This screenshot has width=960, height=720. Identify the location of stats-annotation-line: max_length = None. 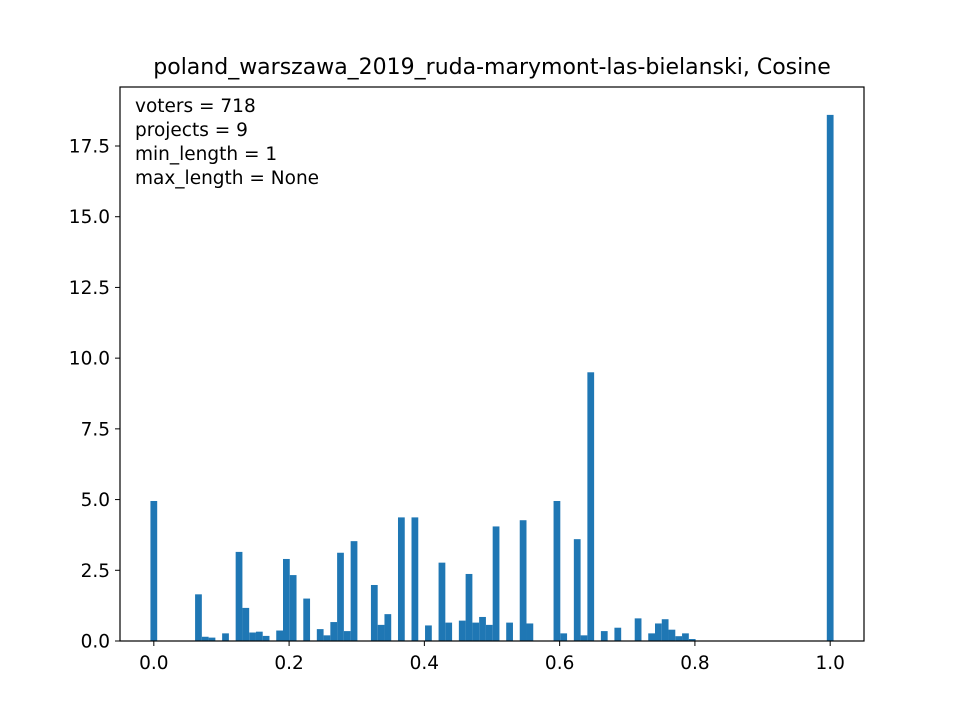
(227, 178).